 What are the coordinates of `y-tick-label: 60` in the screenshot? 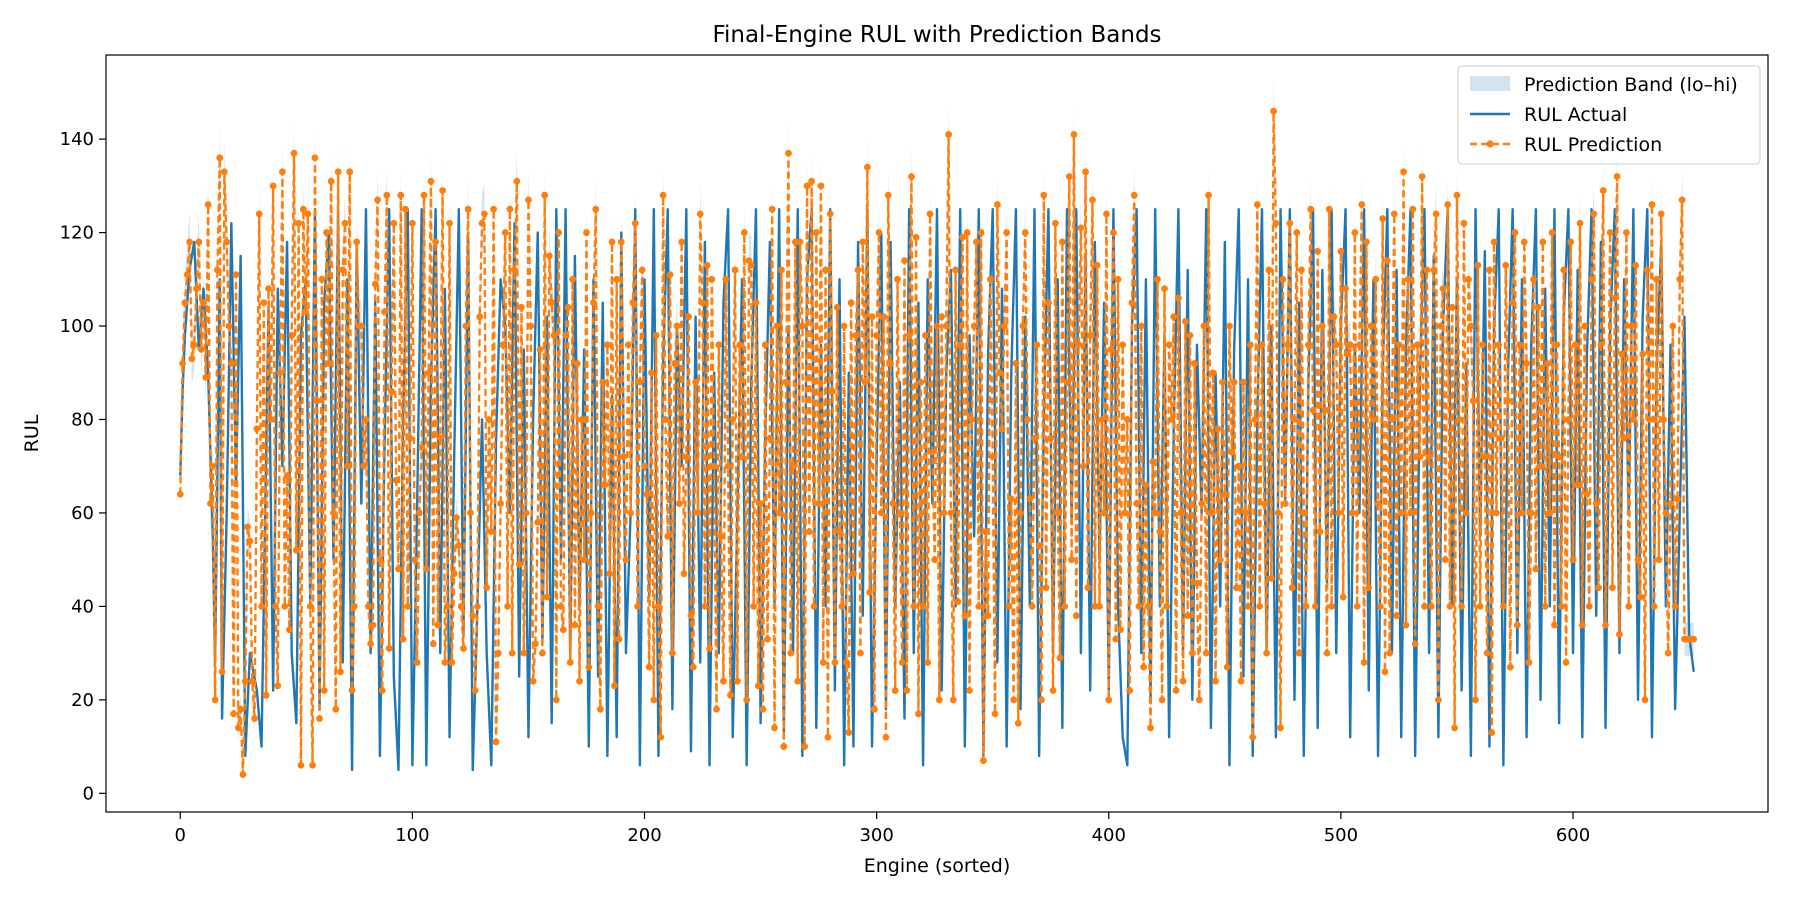 It's located at (82, 513).